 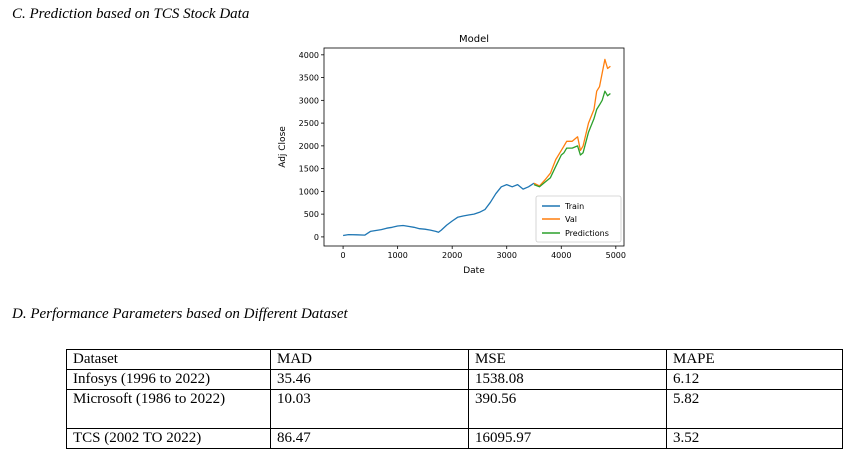 What do you see at coordinates (369, 438) in the screenshot?
I see `cell-mad: 86.47` at bounding box center [369, 438].